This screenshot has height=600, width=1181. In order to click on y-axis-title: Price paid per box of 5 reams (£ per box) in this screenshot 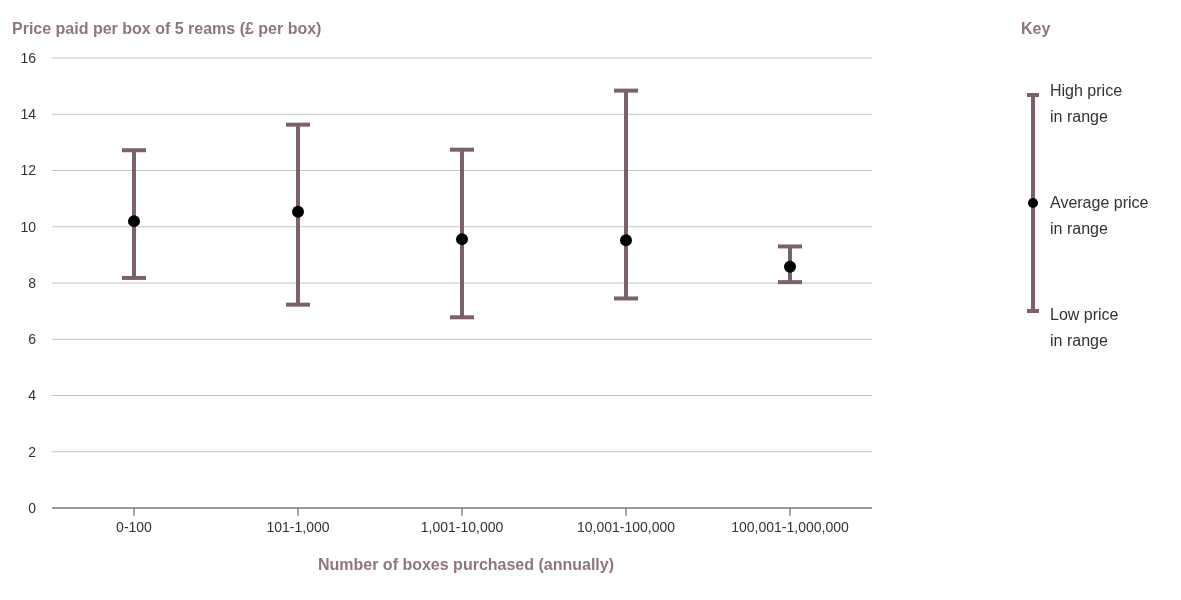, I will do `click(167, 29)`.